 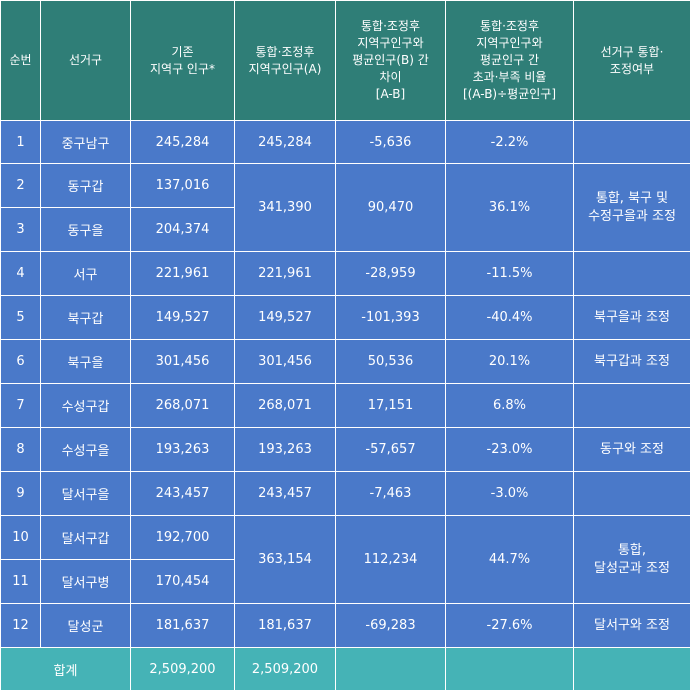 What do you see at coordinates (390, 669) in the screenshot?
I see `total-difference-empty` at bounding box center [390, 669].